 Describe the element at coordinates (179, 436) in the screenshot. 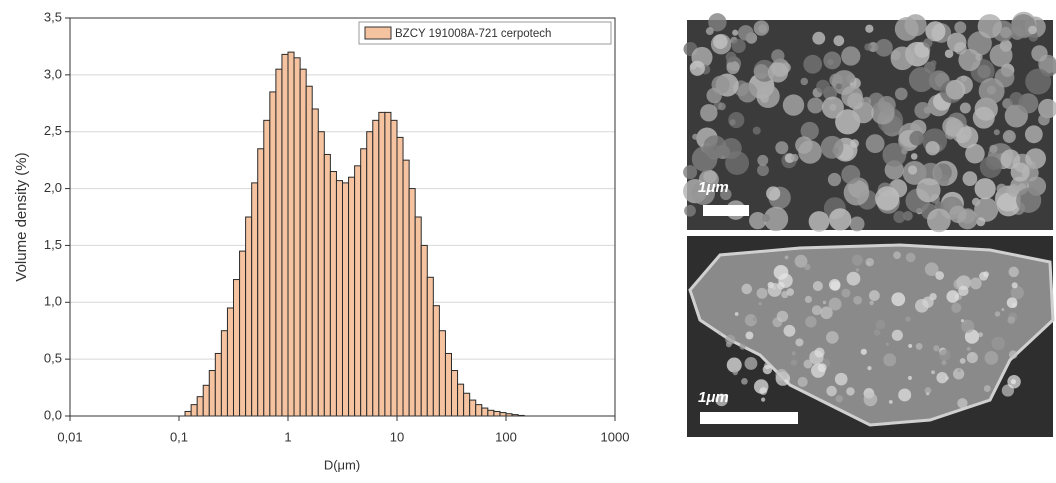

I see `x-tick-label: 0,1` at that location.